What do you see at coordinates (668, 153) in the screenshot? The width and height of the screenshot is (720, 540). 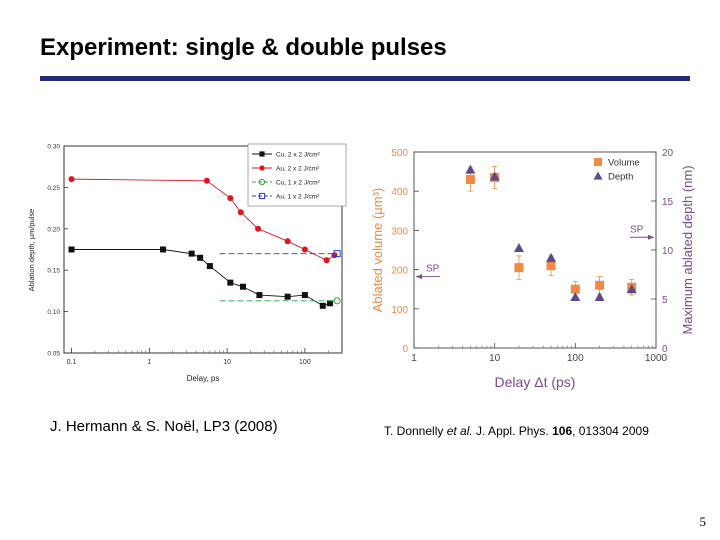 I see `right-right-tick-label: 20` at bounding box center [668, 153].